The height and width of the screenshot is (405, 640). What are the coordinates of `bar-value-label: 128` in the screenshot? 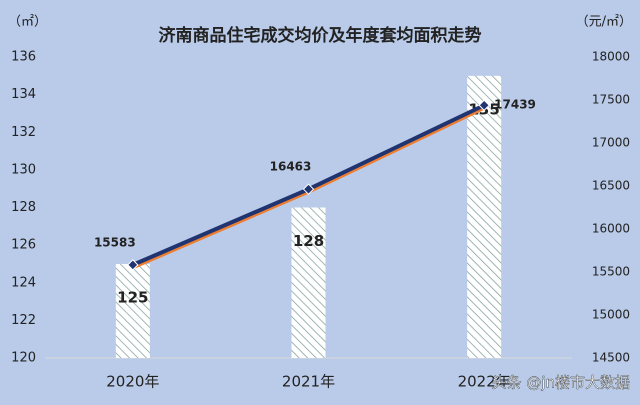 It's located at (308, 241).